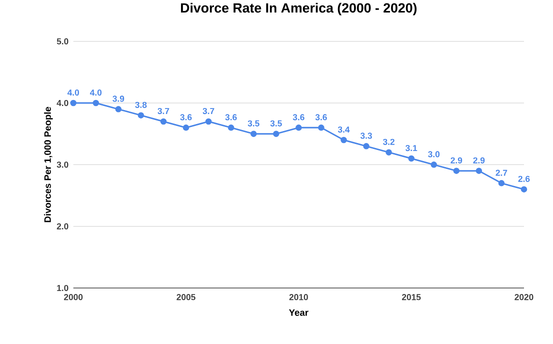 This screenshot has width=553, height=344. What do you see at coordinates (298, 9) in the screenshot?
I see `chart-title: Divorce Rate In America (2000 - 2020)` at bounding box center [298, 9].